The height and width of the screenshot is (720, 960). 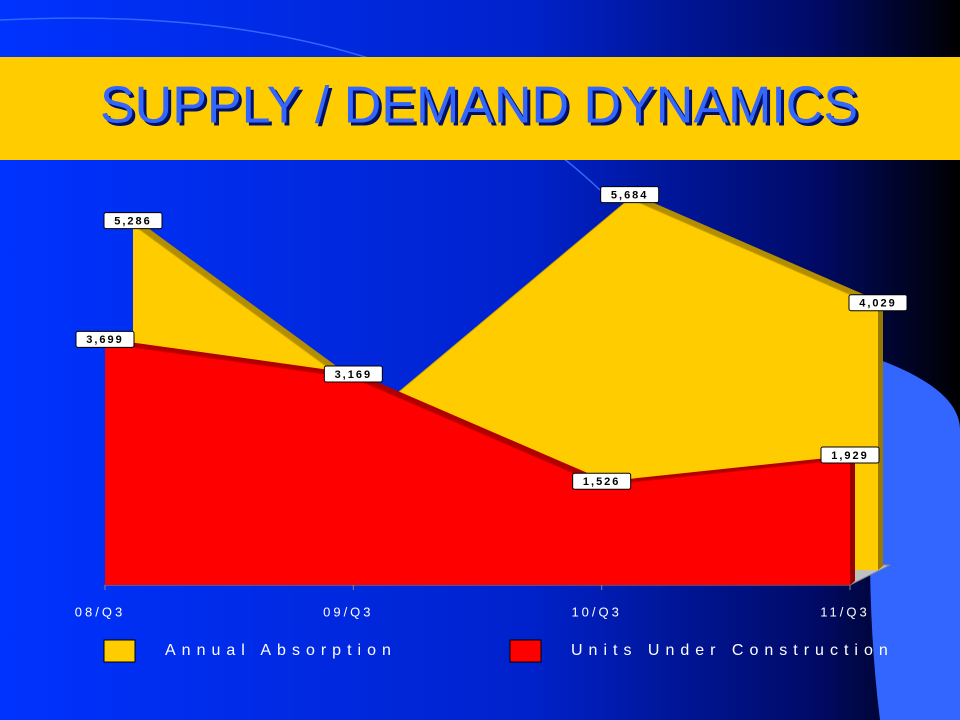 I want to click on title-shadow: SUPPLY / DEMAND DYNAMICS, so click(x=482, y=109).